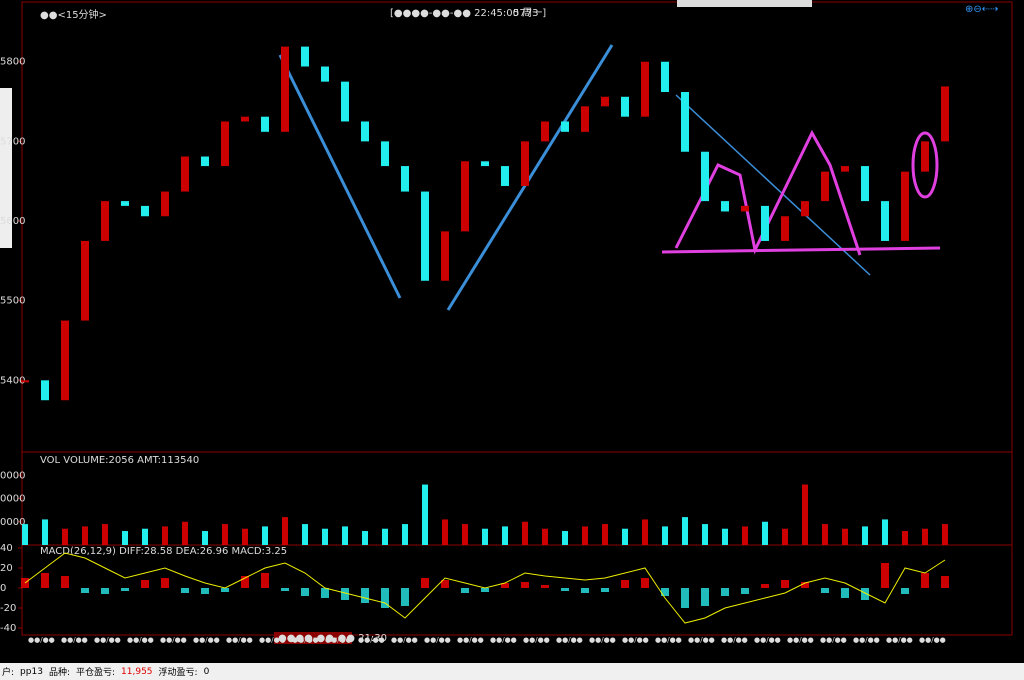  What do you see at coordinates (178, 673) in the screenshot?
I see `floating-pnl-label: 浮动盈亏:` at bounding box center [178, 673].